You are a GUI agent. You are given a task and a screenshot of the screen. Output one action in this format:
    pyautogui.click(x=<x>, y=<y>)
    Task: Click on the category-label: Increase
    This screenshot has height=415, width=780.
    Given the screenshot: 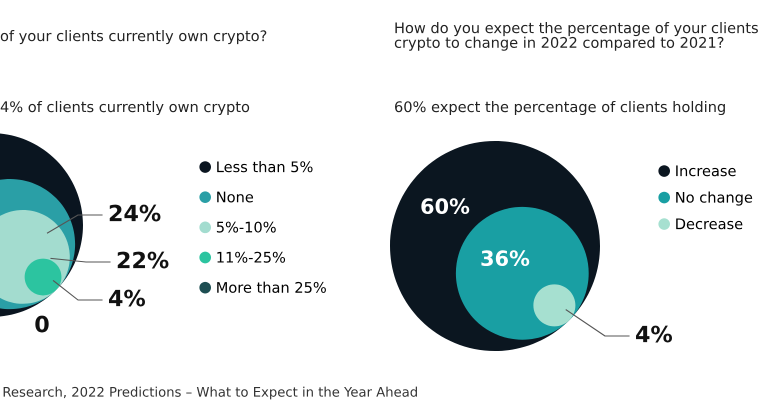 What is the action you would take?
    pyautogui.click(x=706, y=170)
    